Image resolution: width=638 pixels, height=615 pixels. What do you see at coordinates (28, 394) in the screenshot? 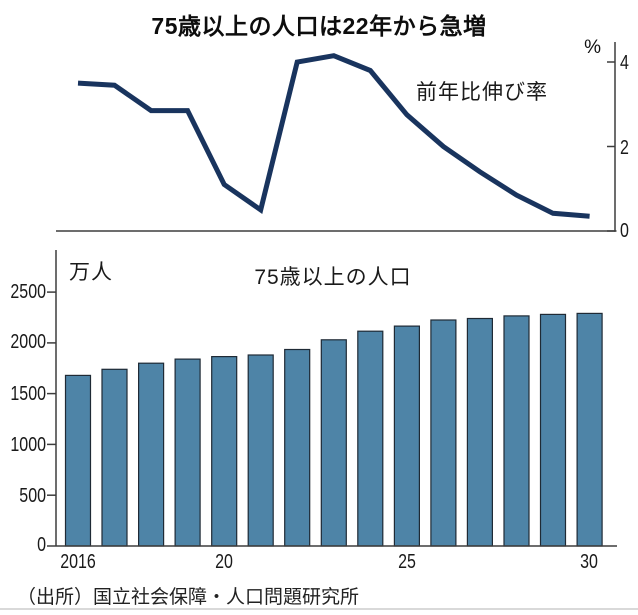
I see `bar-ytick-1500: 1500` at bounding box center [28, 394].